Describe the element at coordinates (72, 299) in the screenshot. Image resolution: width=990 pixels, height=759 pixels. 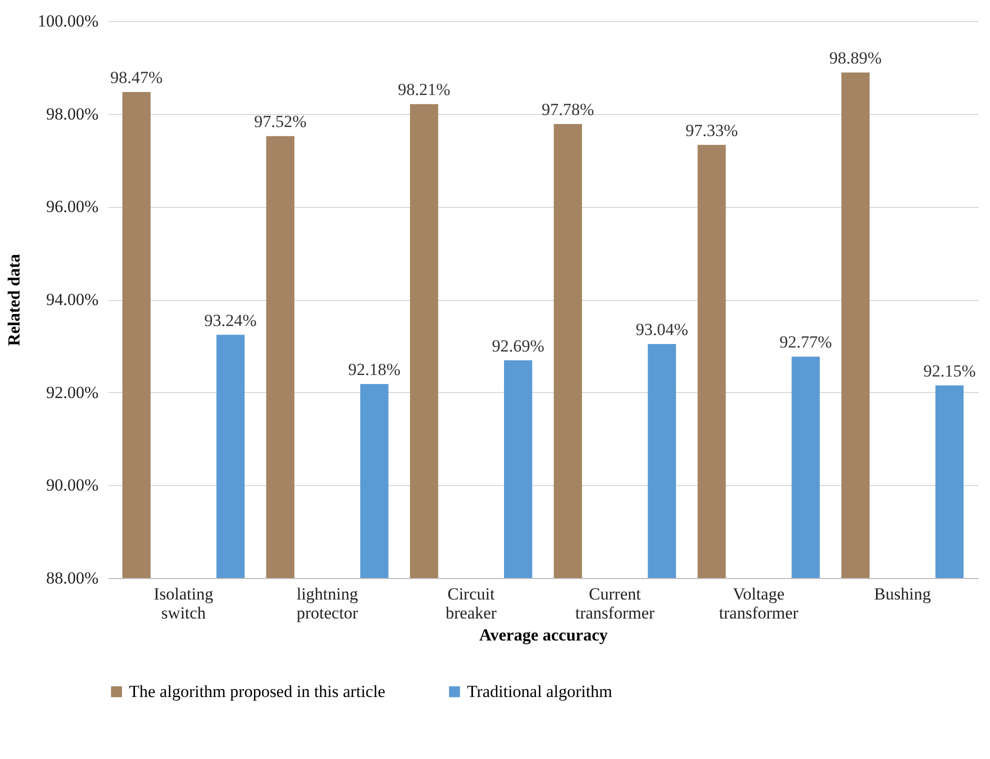
I see `y-tick-label: 94.00%` at that location.